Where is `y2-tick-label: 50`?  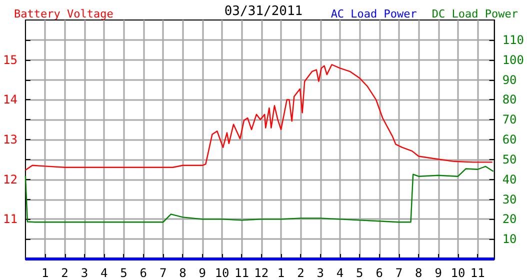 y2-tick-label: 50 is located at coordinates (509, 159).